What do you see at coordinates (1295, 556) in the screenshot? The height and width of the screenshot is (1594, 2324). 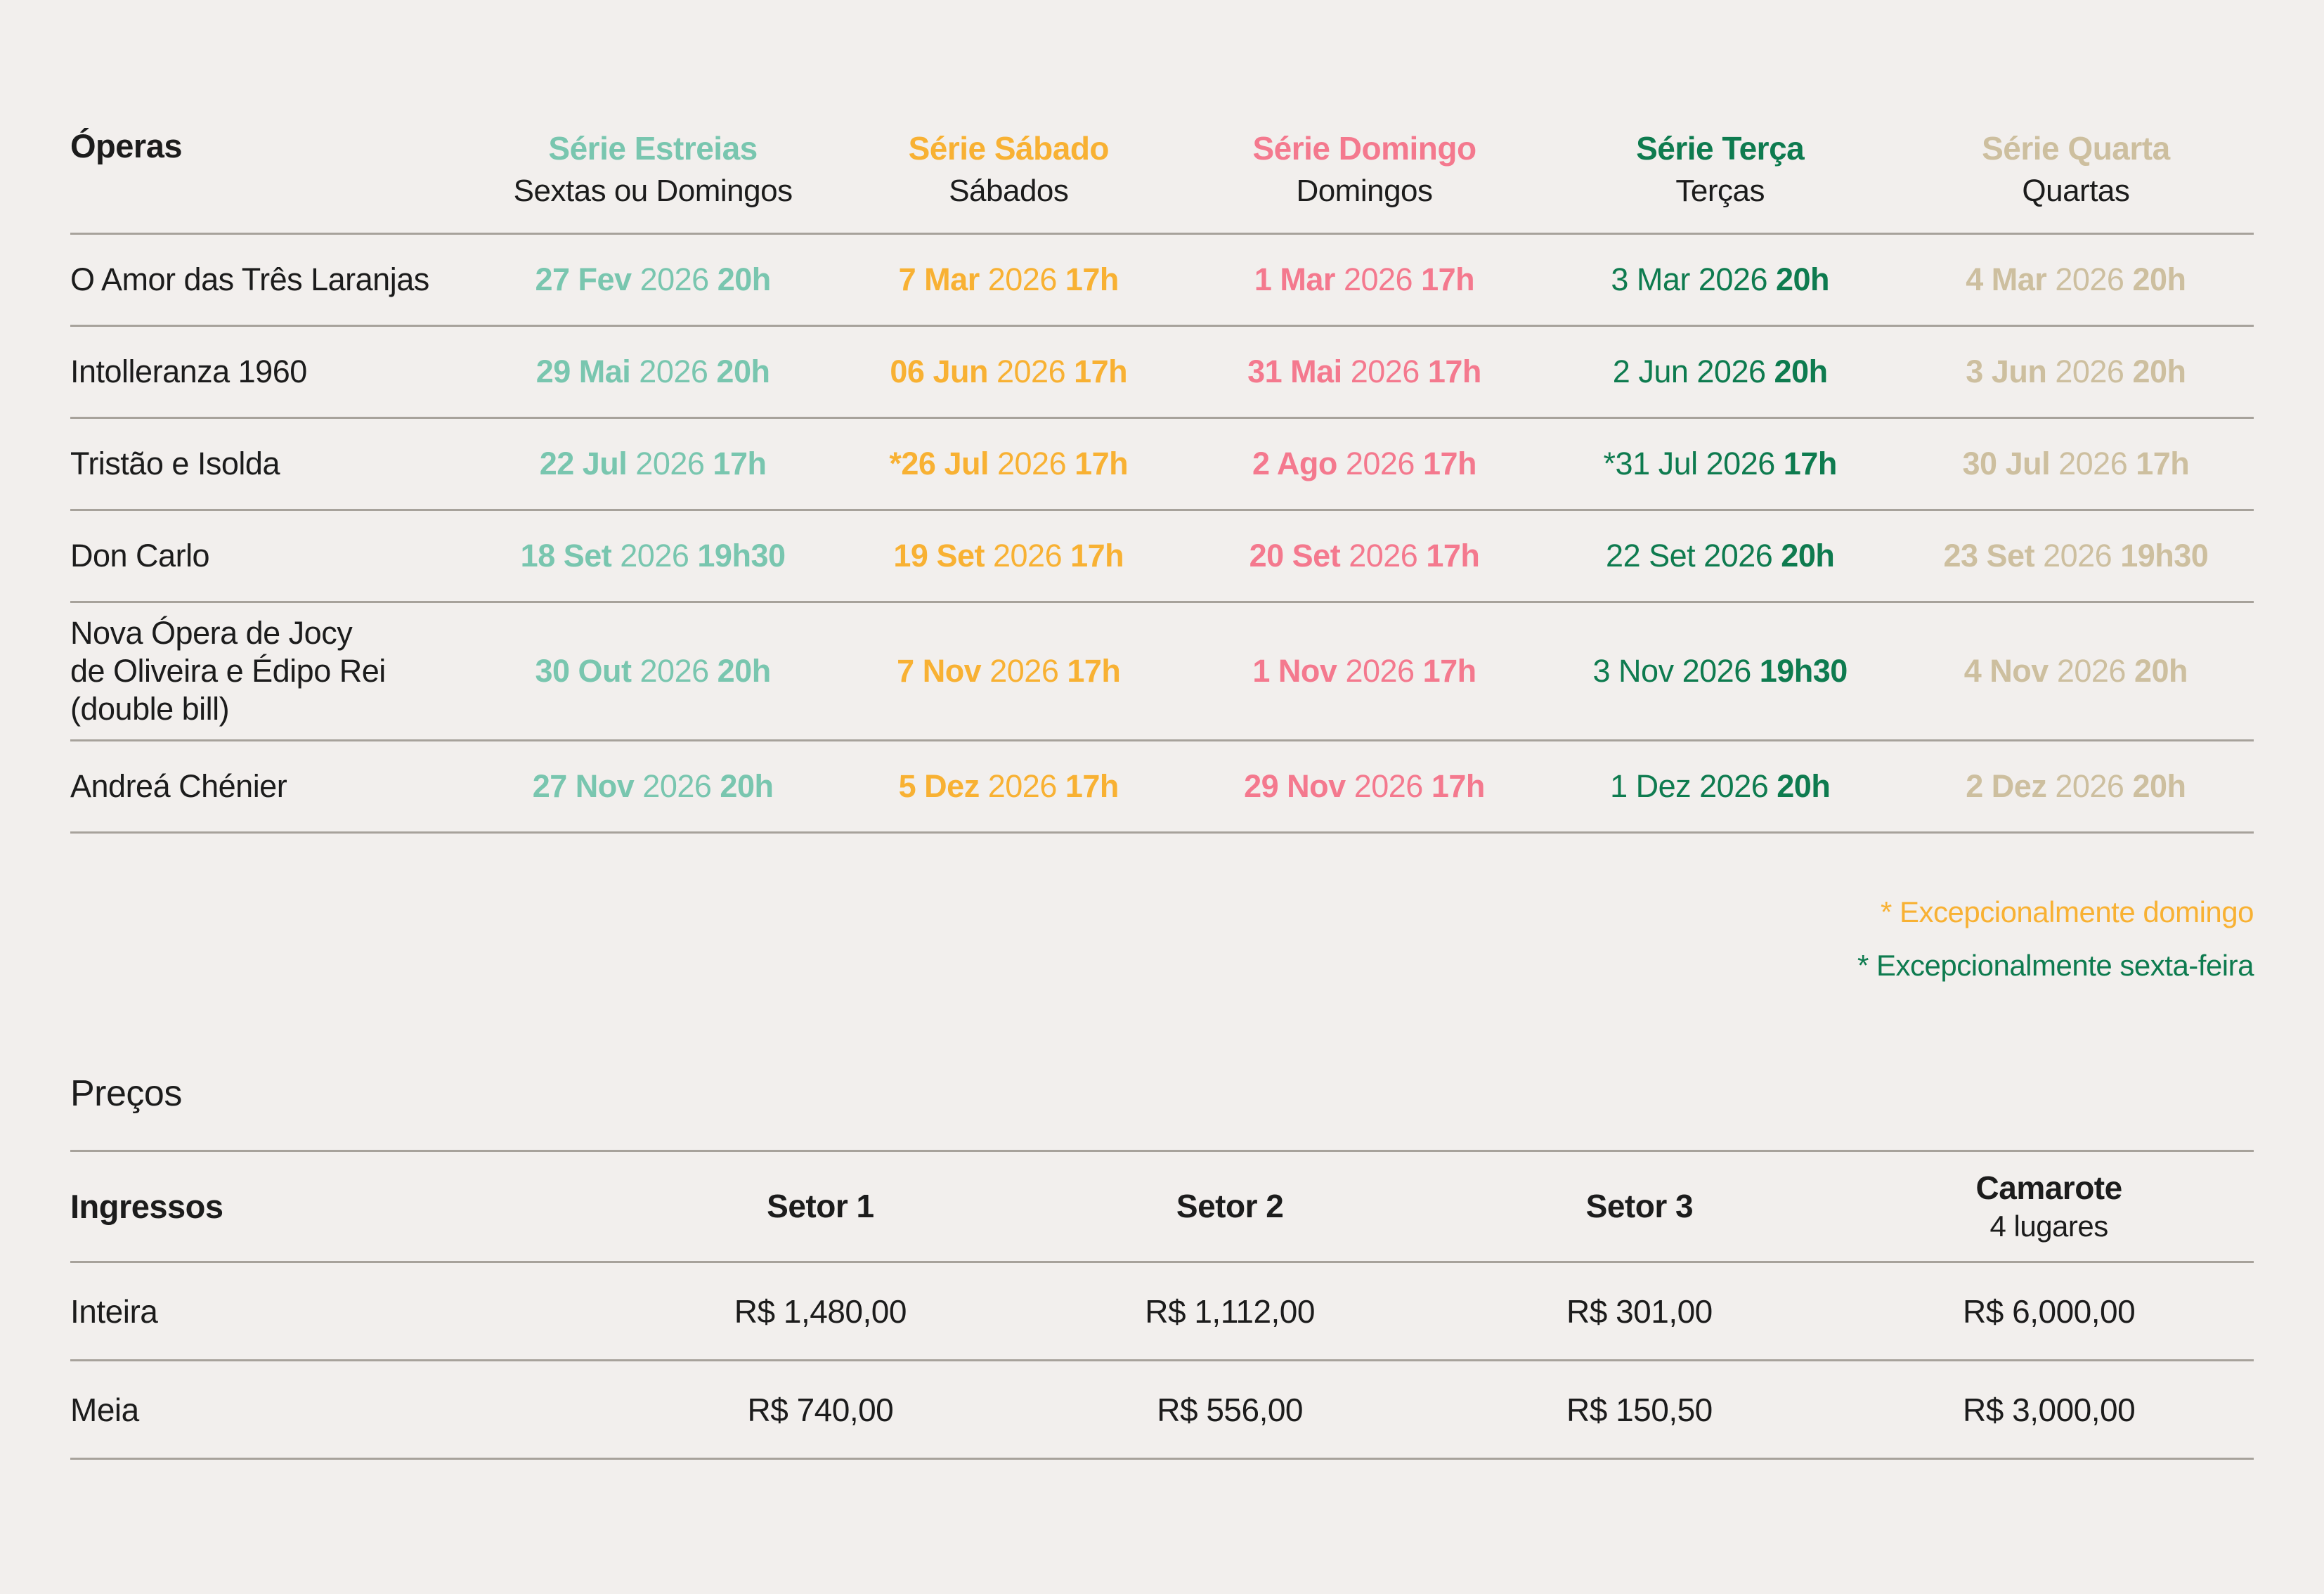 I see `date-day-month: 20 Set` at bounding box center [1295, 556].